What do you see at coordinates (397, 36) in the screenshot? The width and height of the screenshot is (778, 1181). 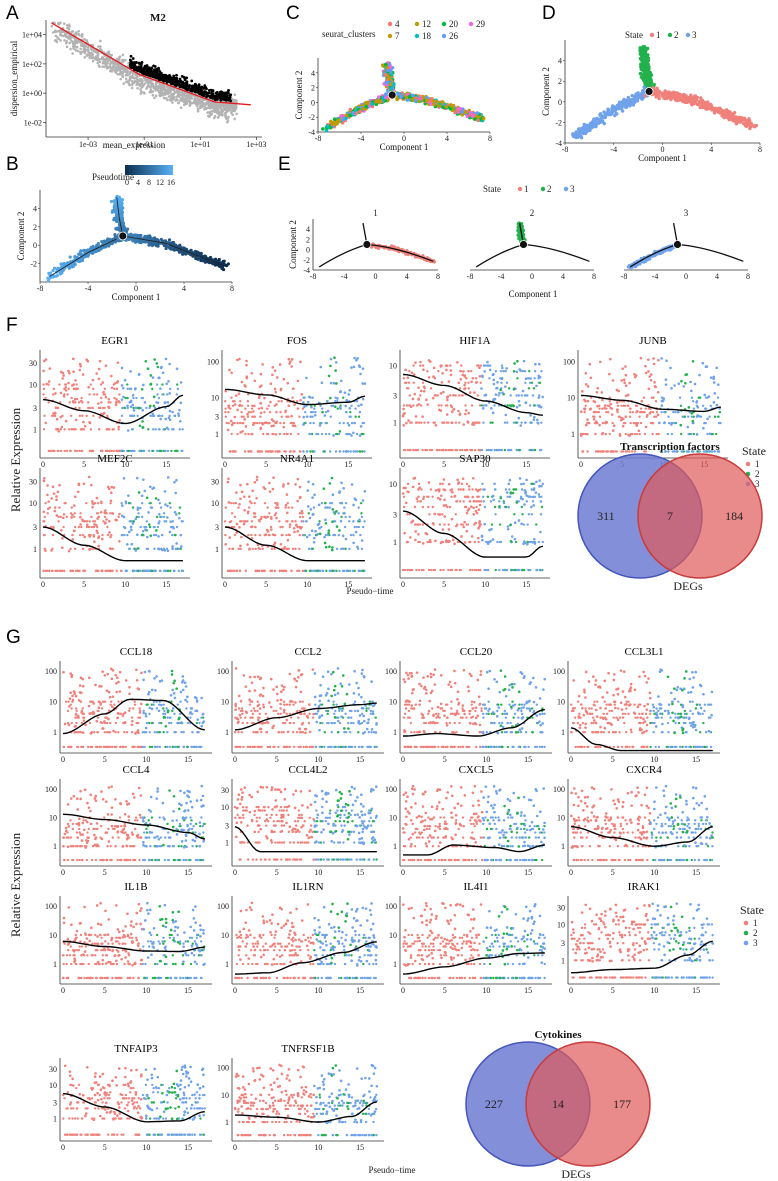 I see `c-legend-label: 7` at bounding box center [397, 36].